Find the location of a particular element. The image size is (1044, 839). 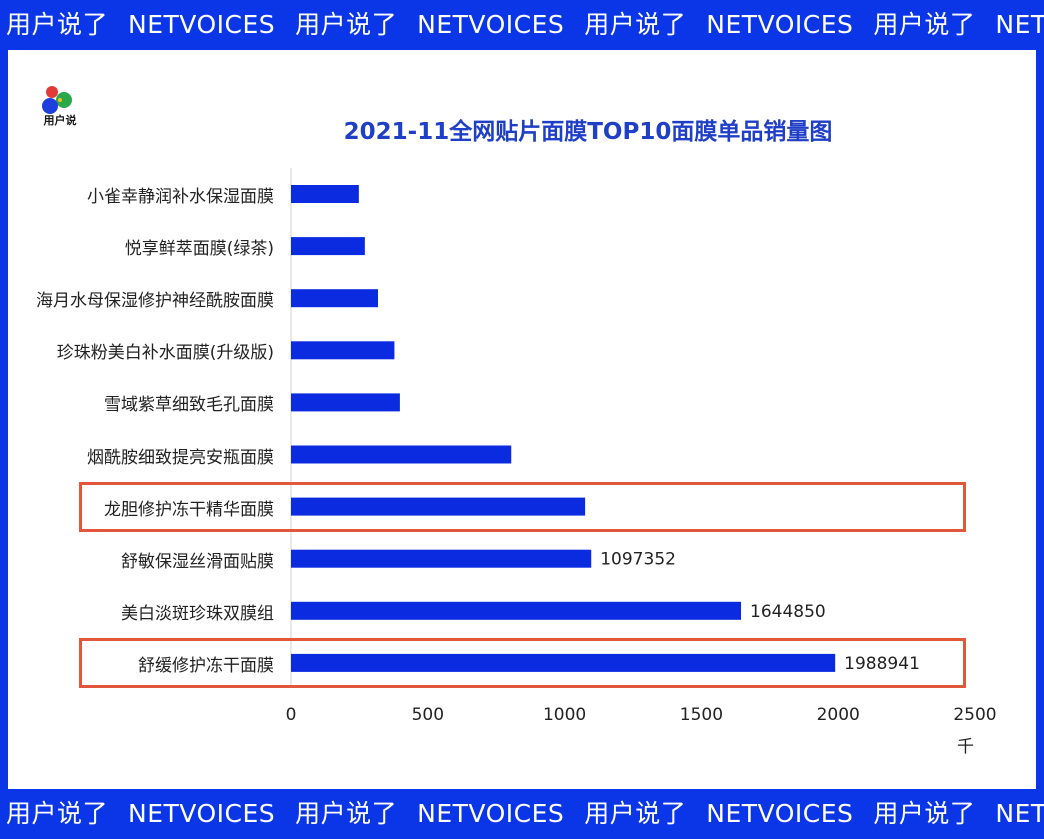

data-label: 1644850 is located at coordinates (788, 612).